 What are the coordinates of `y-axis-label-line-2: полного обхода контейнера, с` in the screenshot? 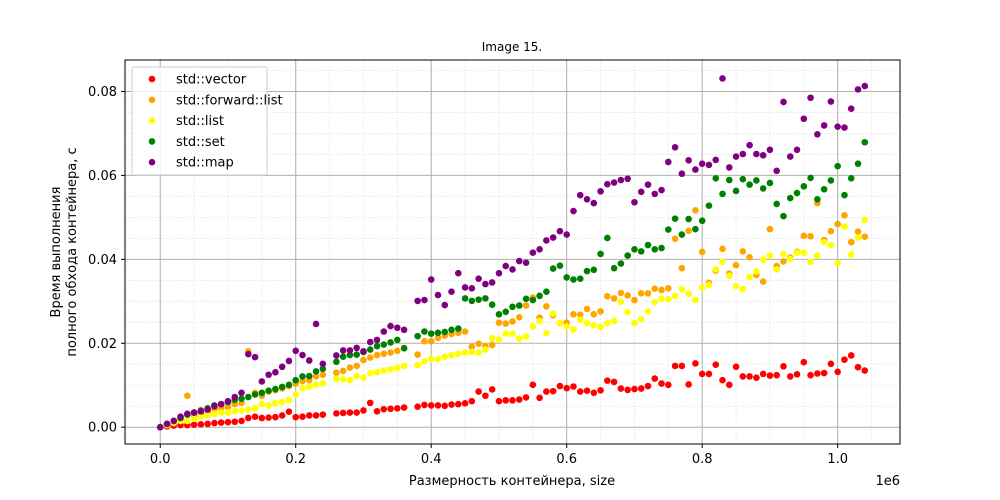 It's located at (72, 251).